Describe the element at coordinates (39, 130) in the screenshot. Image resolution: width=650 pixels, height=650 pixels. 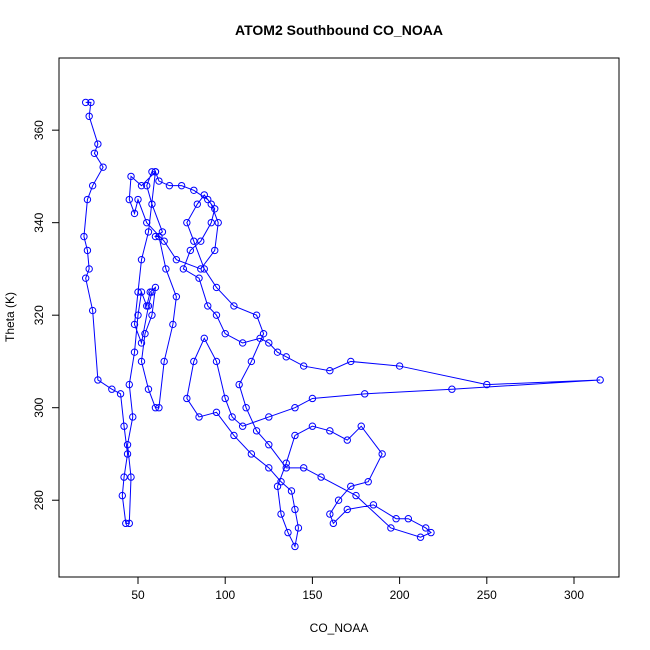
I see `y-tick-label: 360` at that location.